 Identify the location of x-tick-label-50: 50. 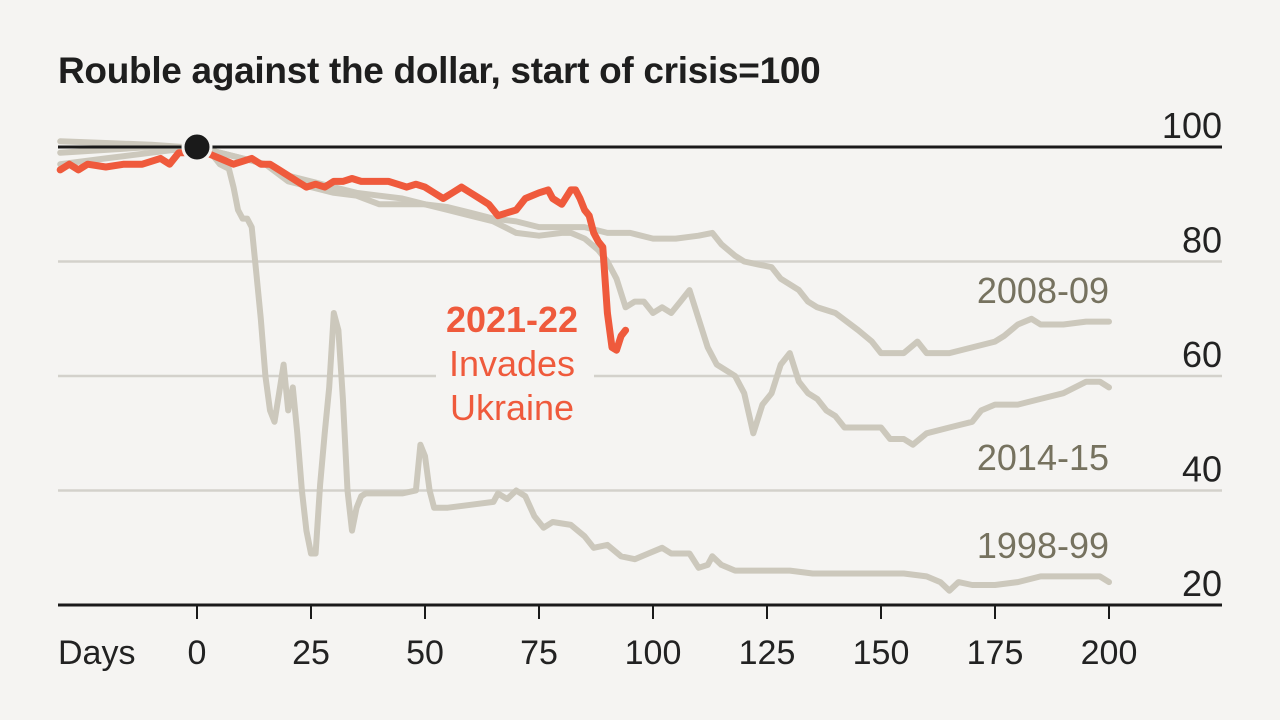
(425, 653).